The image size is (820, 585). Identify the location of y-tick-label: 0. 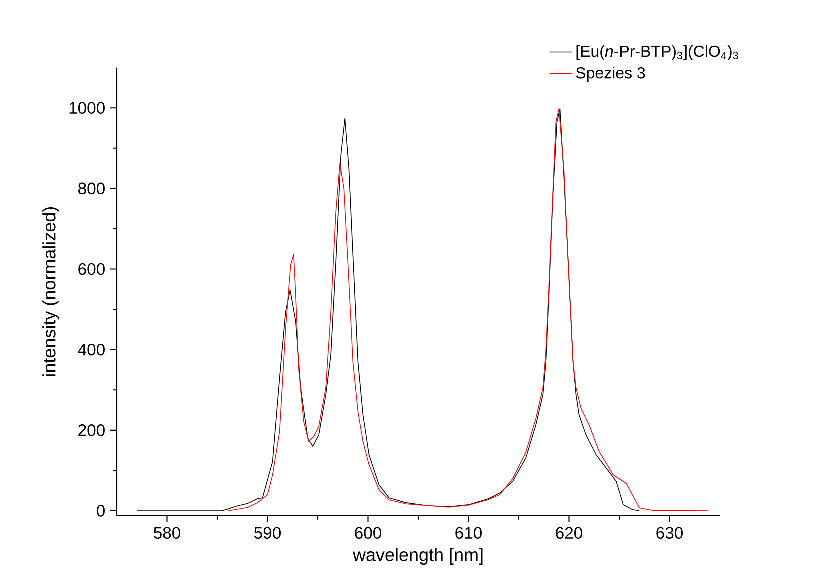
(101, 511).